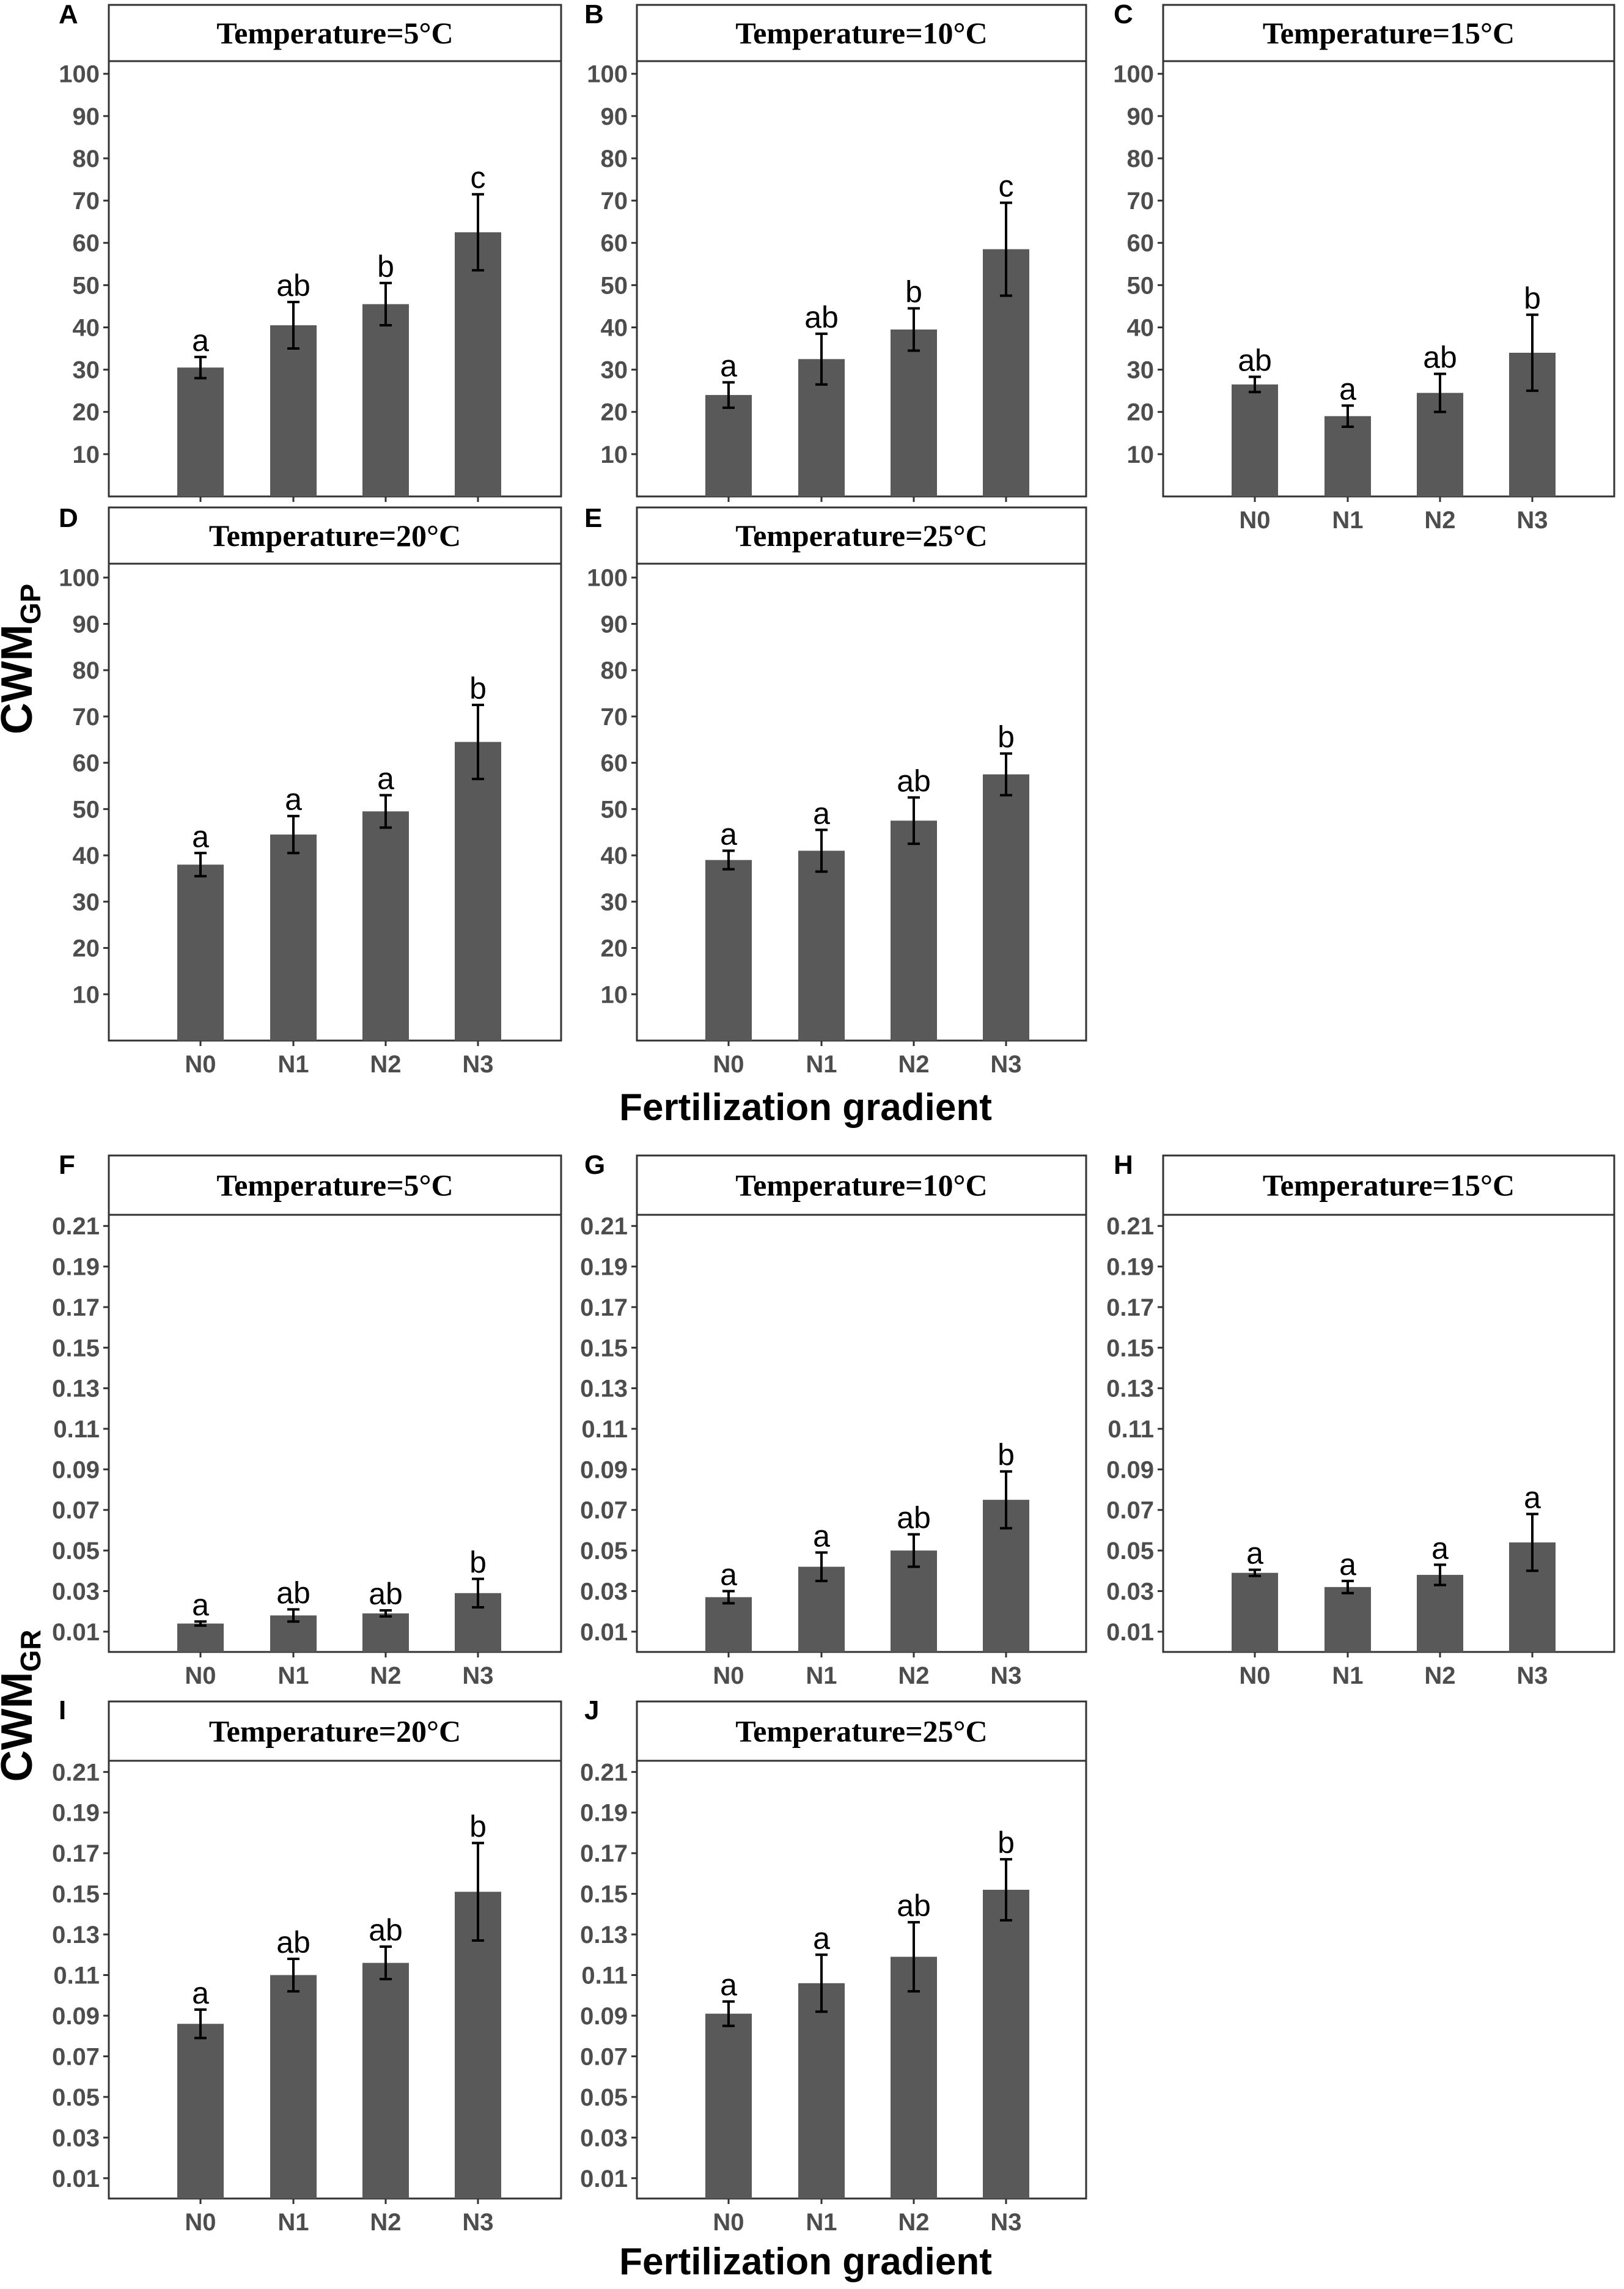 The image size is (1624, 2289). I want to click on y-tick-label: 0.19, so click(1130, 1268).